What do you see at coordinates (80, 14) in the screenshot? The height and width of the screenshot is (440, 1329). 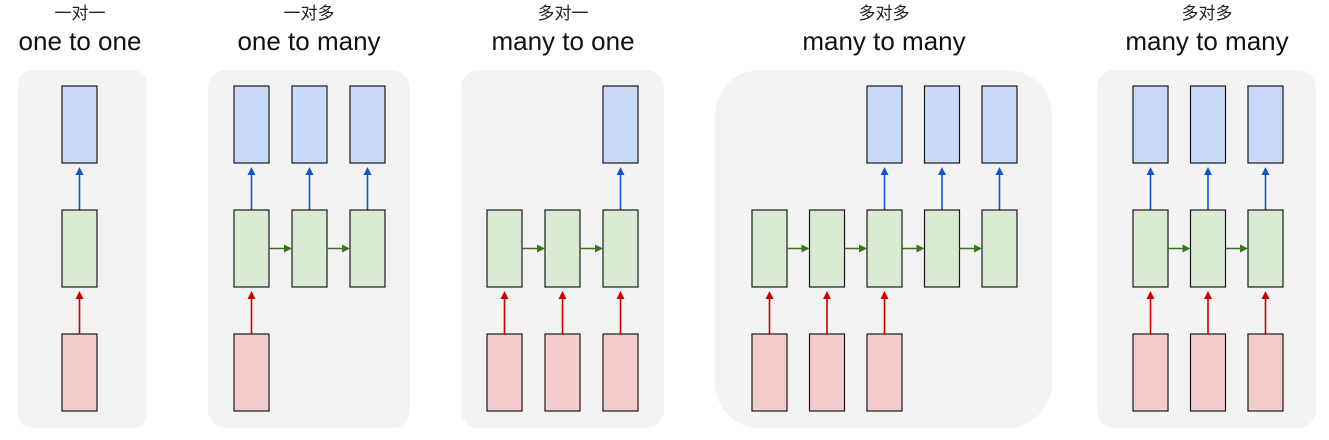 I see `panel-title-zh: 一对一` at bounding box center [80, 14].